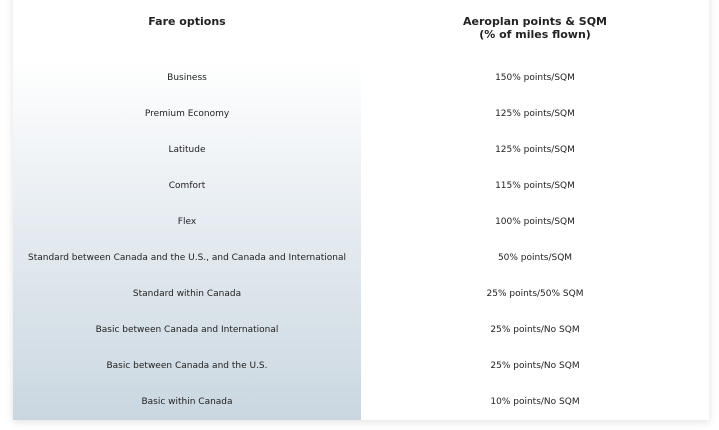 The image size is (719, 430). What do you see at coordinates (361, 294) in the screenshot?
I see `table-row: Standard within Canada 25% points/50% SQM` at bounding box center [361, 294].